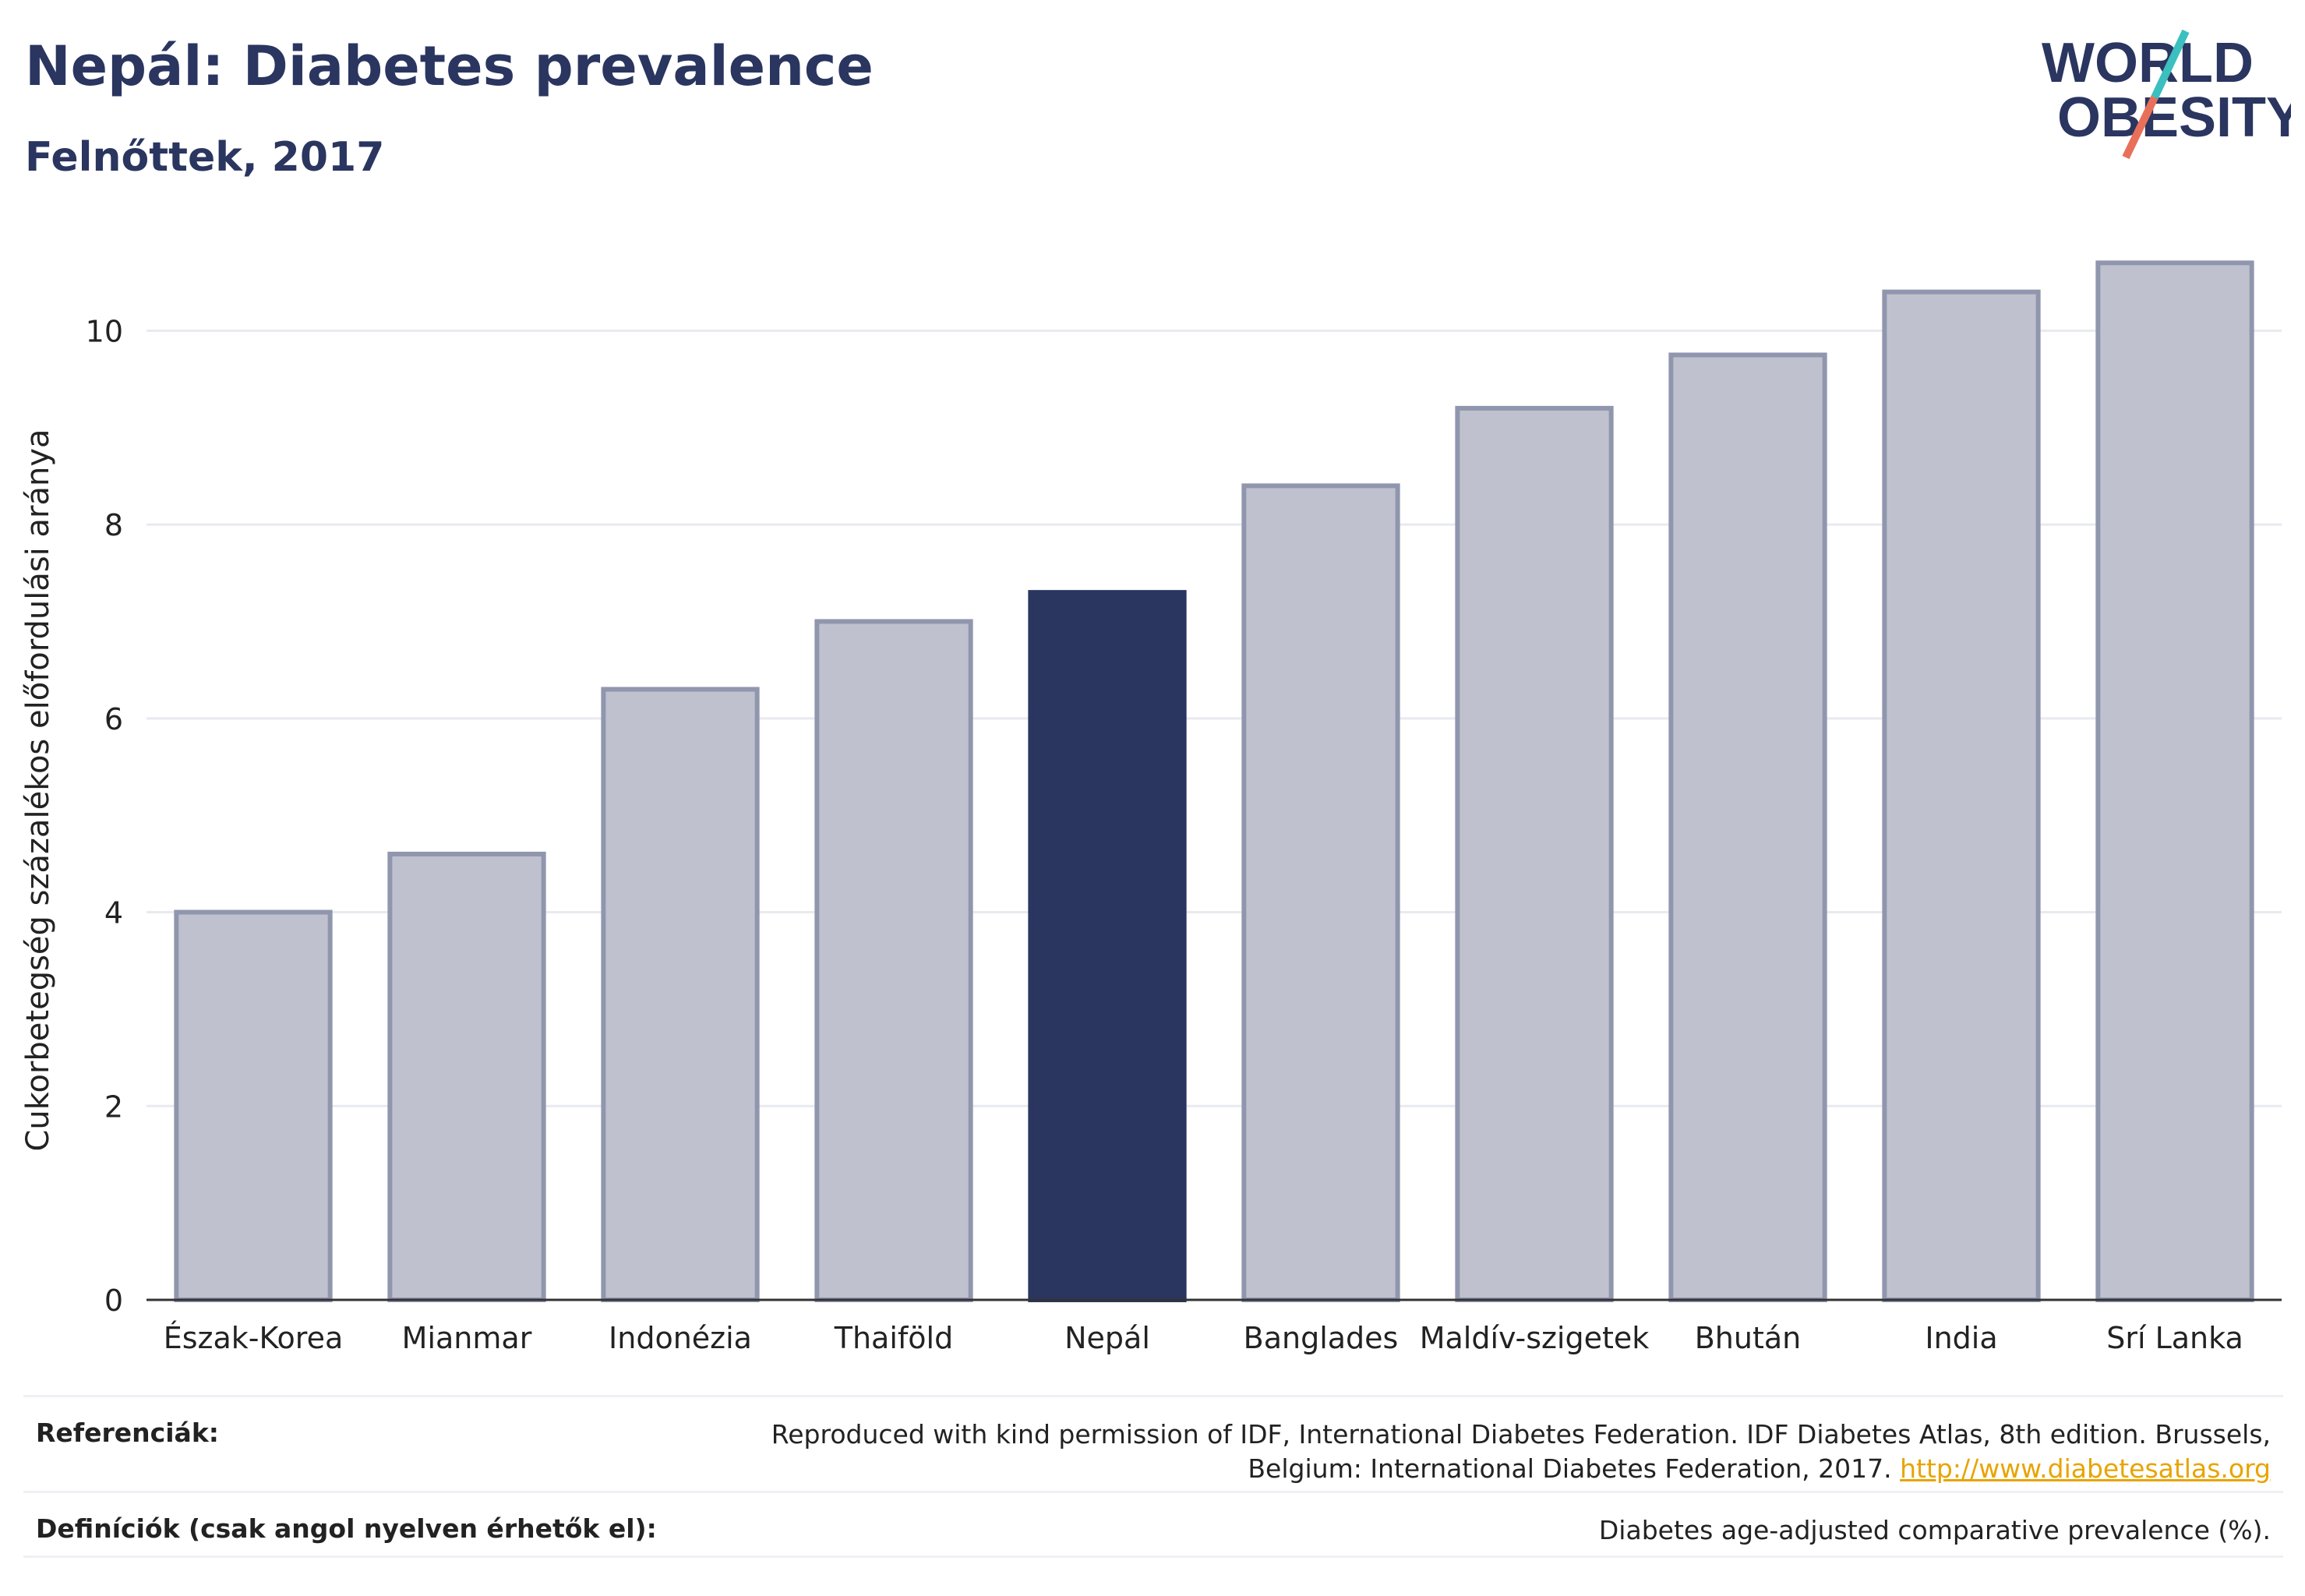  I want to click on bar-Bhután, so click(1747, 827).